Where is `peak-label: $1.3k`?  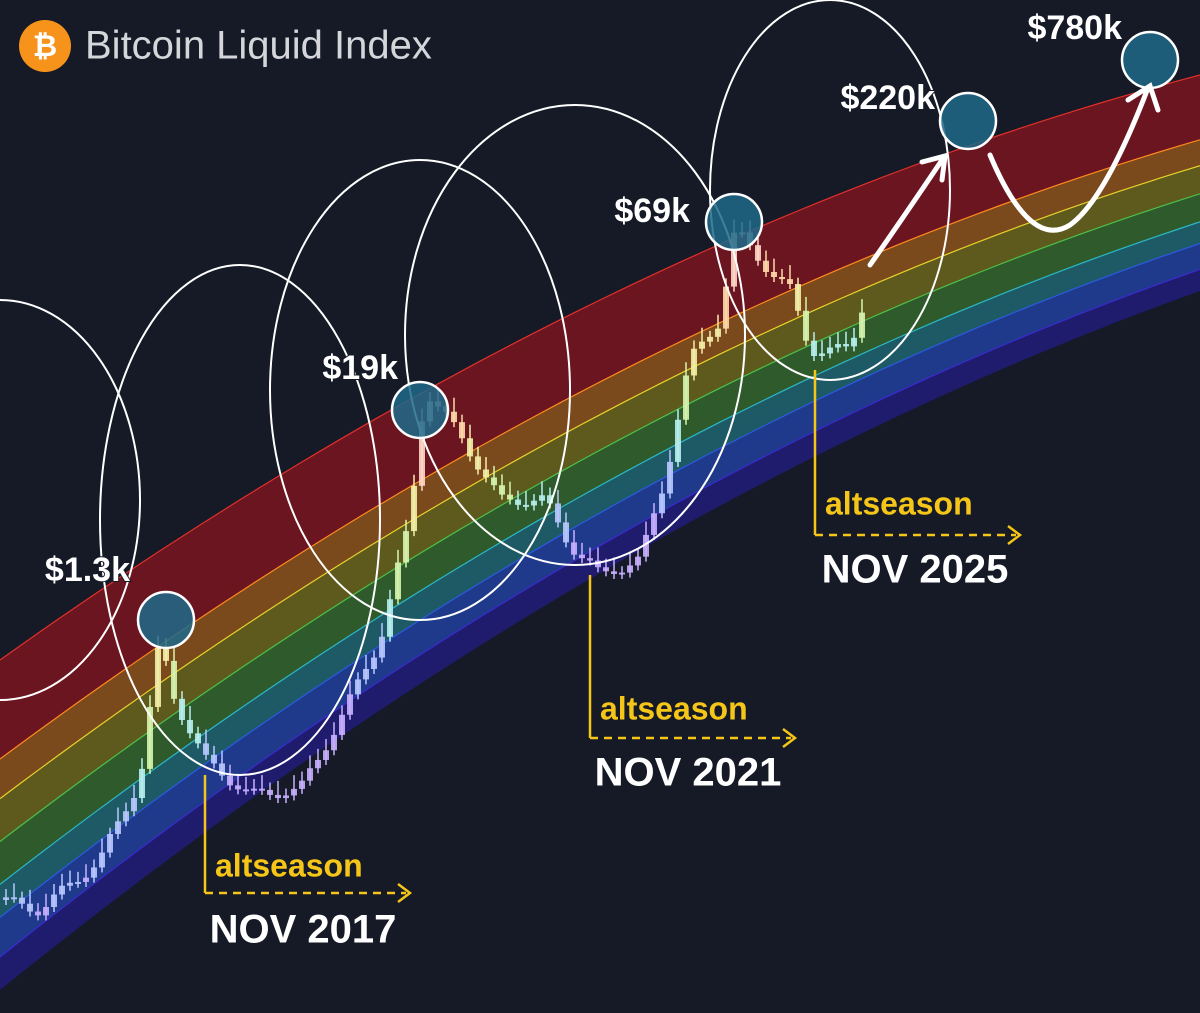 peak-label: $1.3k is located at coordinates (87, 570).